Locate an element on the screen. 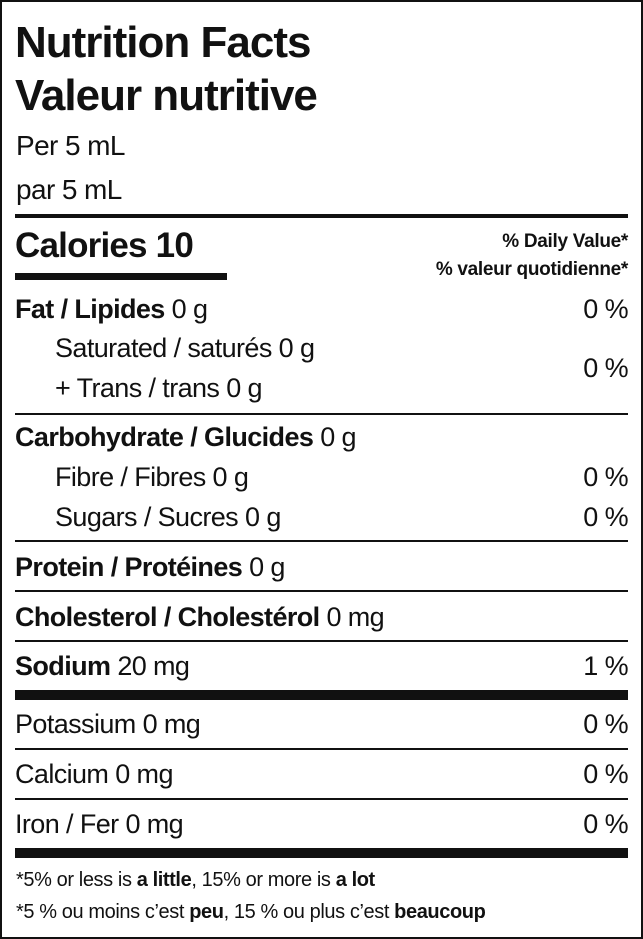 This screenshot has height=939, width=643. row-carbohydrate: Carbohydrate / Glucides 0 g is located at coordinates (186, 437).